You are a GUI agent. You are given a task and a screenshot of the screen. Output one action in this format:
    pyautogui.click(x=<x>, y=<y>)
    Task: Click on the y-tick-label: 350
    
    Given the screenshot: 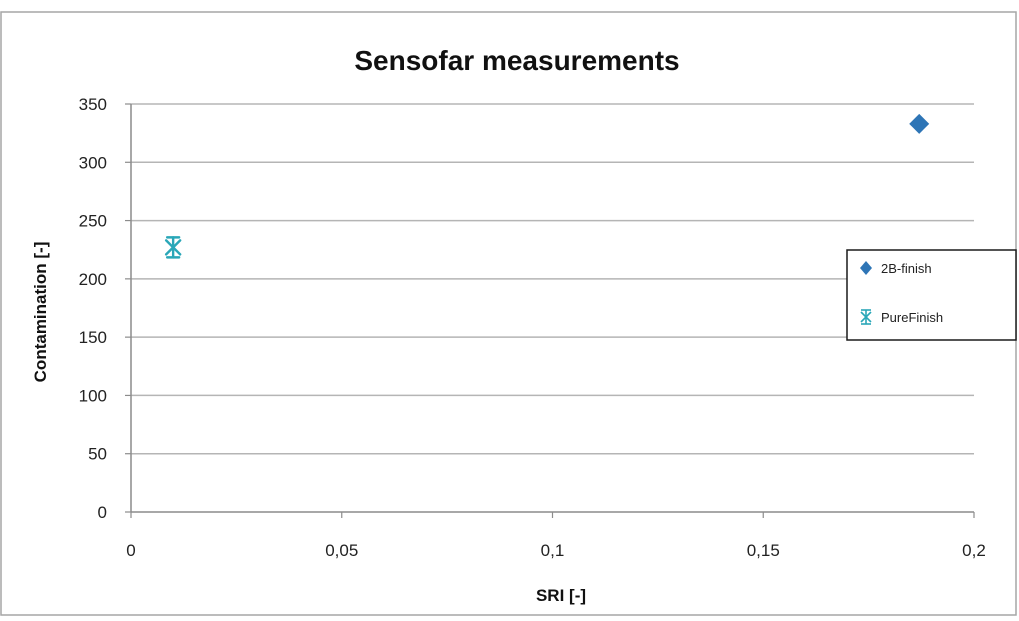 What is the action you would take?
    pyautogui.click(x=93, y=104)
    